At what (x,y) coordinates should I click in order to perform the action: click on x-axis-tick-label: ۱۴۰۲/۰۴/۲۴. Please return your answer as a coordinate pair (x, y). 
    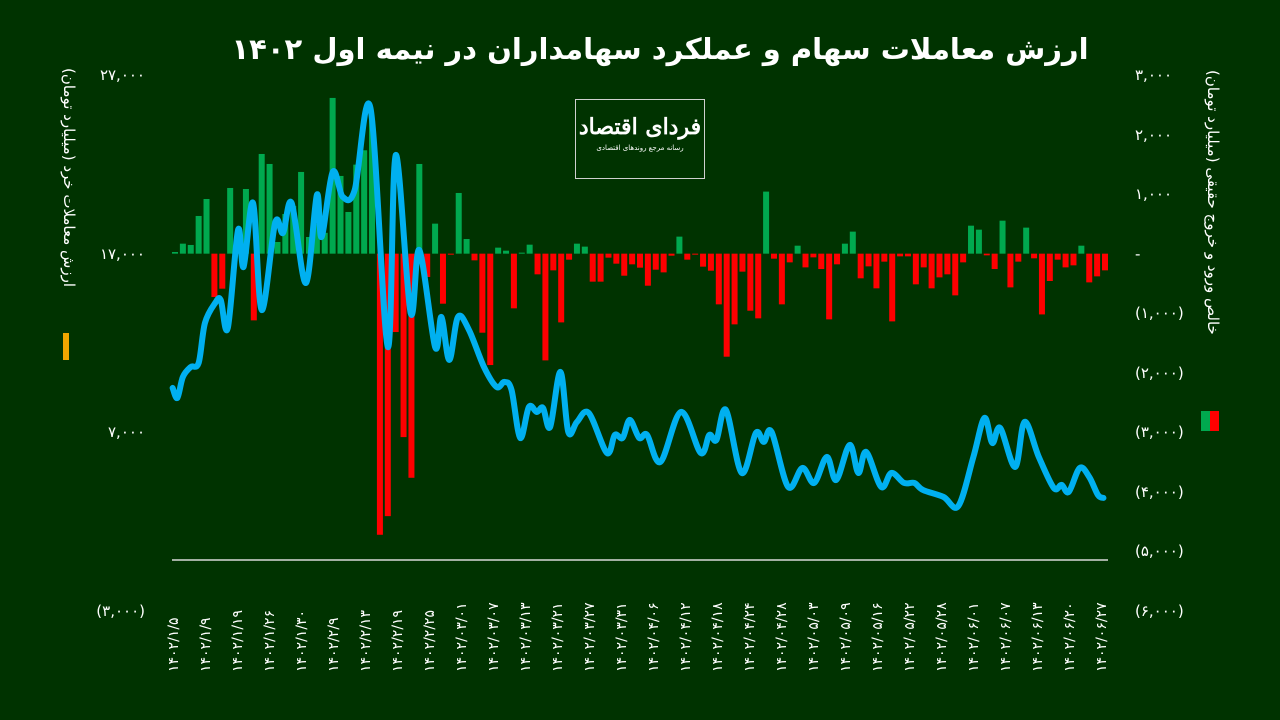
    Looking at the image, I should click on (750, 637).